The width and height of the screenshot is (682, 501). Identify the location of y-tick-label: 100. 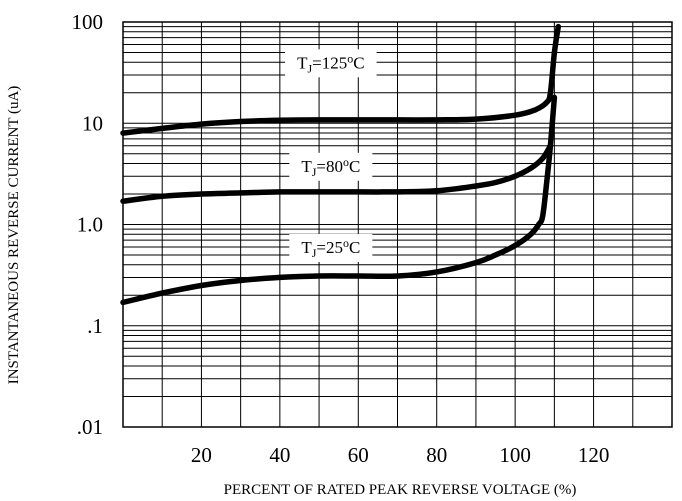
(88, 22).